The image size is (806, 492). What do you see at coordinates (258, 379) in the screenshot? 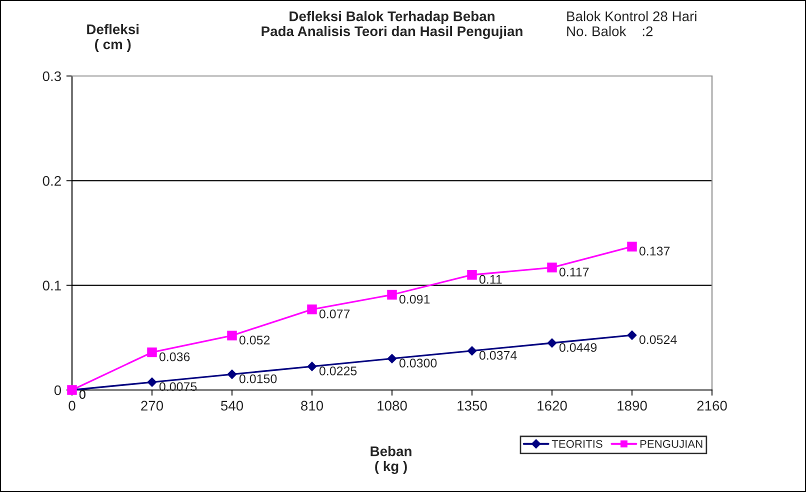
I see `data-label: 0.0150` at bounding box center [258, 379].